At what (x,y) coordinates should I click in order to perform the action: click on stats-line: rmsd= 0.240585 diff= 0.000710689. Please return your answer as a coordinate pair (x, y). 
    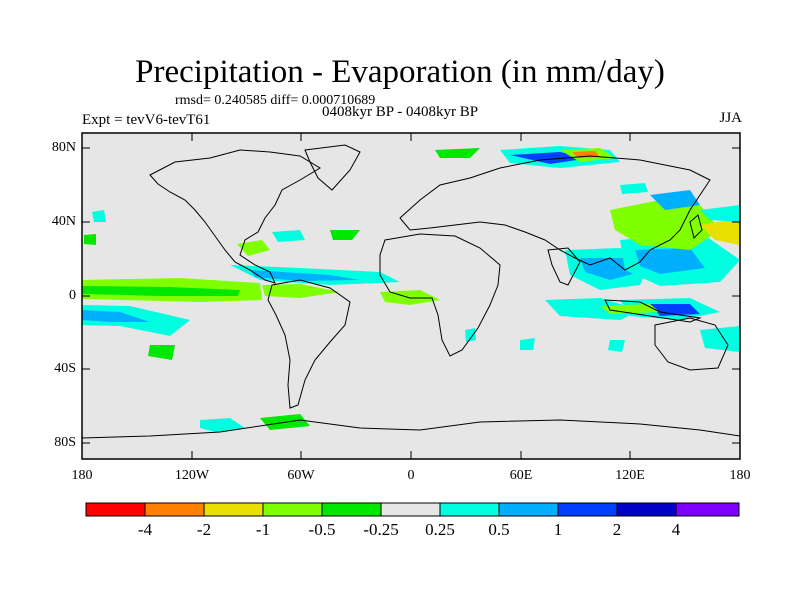
    Looking at the image, I should click on (275, 100).